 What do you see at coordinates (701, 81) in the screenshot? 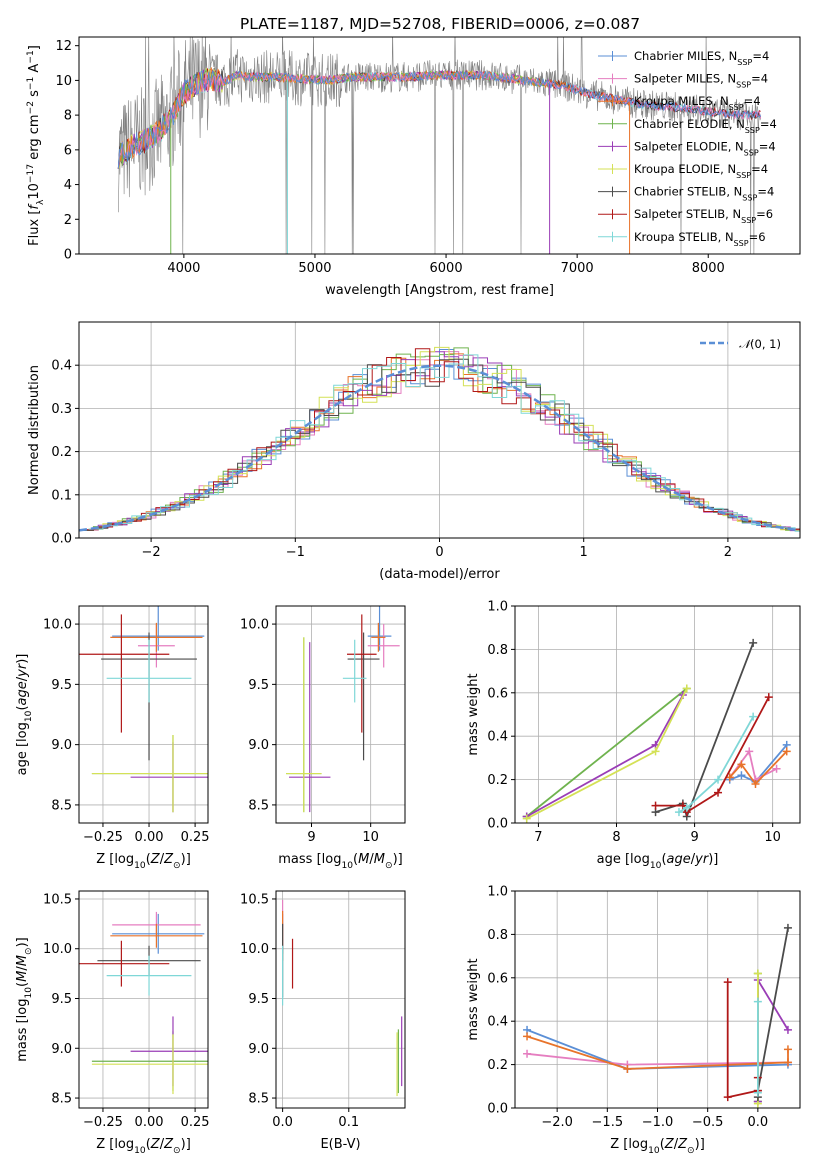
I see `legend-label-salpeter_miles: Salpeter MILES, NSSP=4` at bounding box center [701, 81].